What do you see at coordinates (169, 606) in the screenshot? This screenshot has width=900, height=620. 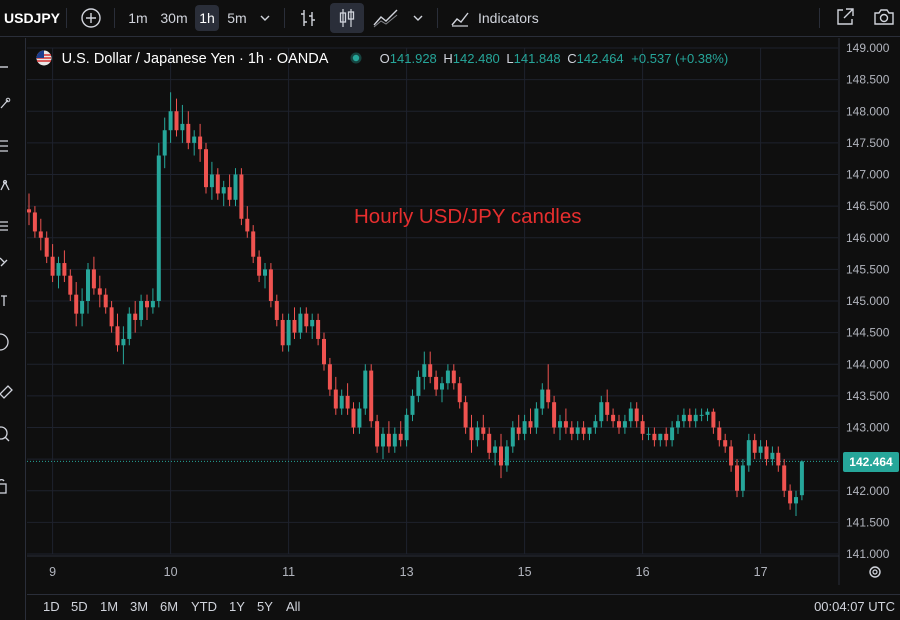 I see `range-6m: 6M` at bounding box center [169, 606].